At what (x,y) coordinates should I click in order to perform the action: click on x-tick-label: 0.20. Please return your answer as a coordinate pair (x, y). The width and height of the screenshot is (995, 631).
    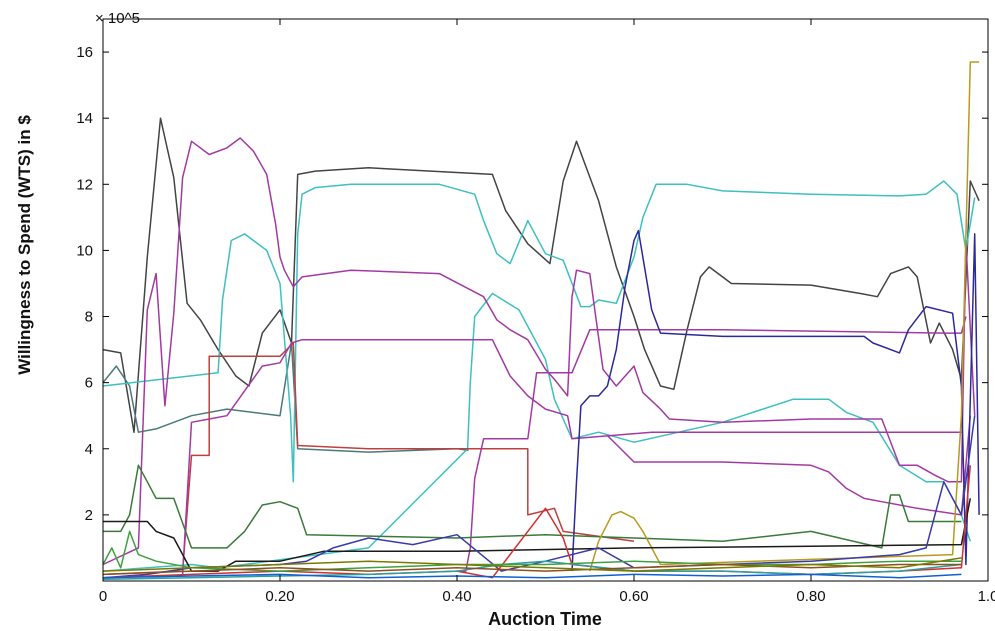
    Looking at the image, I should click on (279, 596).